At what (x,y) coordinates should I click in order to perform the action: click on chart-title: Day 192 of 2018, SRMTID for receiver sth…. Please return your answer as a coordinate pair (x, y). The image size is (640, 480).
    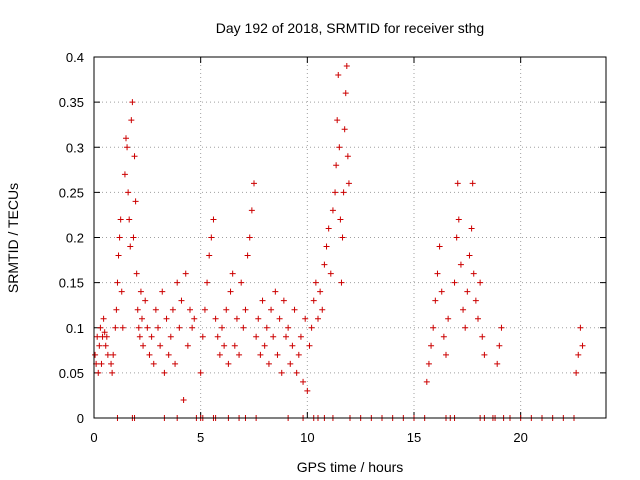
    Looking at the image, I should click on (350, 28).